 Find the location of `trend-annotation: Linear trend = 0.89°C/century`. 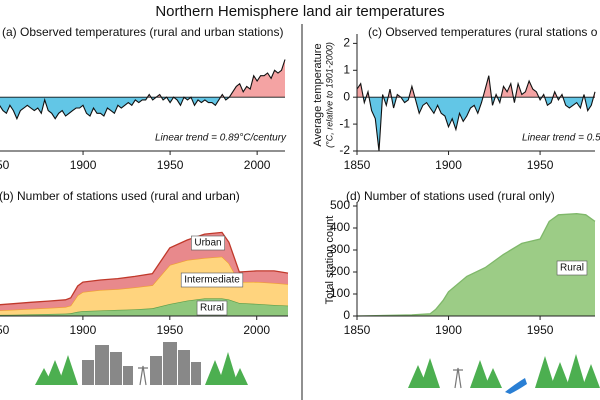

trend-annotation: Linear trend = 0.89°C/century is located at coordinates (221, 138).